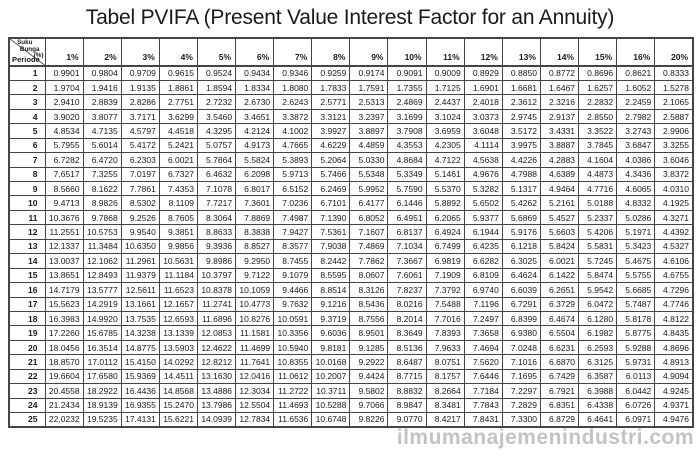 The height and width of the screenshot is (457, 700). Describe the element at coordinates (216, 290) in the screenshot. I see `pvifa-value-cell: 10.8378` at that location.